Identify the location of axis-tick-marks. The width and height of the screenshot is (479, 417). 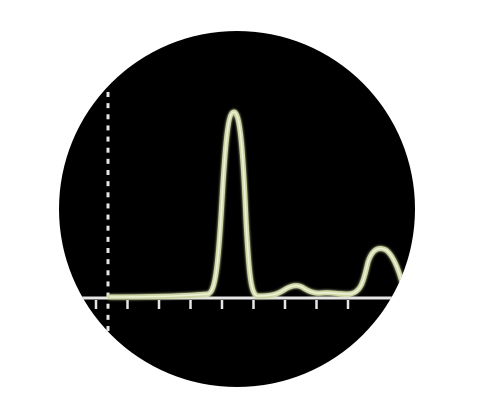
(222, 304).